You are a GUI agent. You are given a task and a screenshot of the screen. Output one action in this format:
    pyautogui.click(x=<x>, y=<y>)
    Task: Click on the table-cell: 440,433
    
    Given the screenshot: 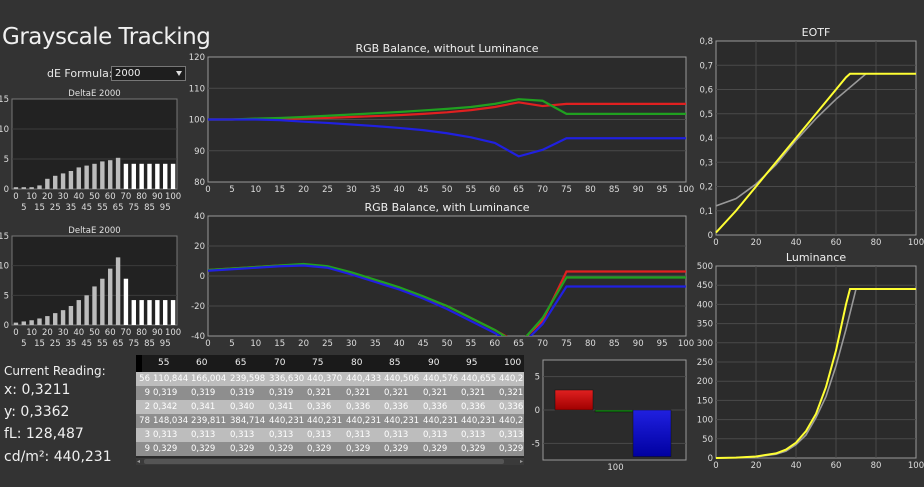 What is the action you would take?
    pyautogui.click(x=364, y=379)
    